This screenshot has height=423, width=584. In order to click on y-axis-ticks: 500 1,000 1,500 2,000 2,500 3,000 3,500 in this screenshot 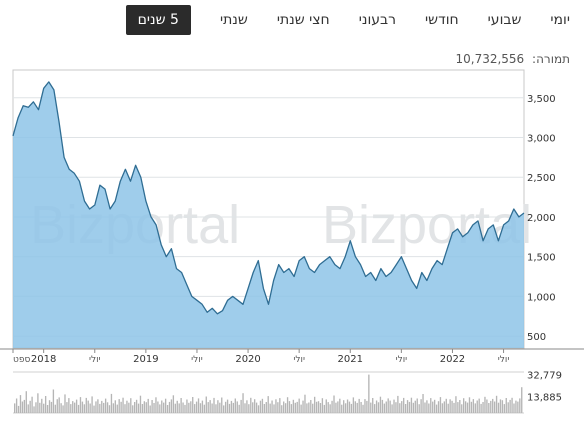, I will do `click(541, 218)`.